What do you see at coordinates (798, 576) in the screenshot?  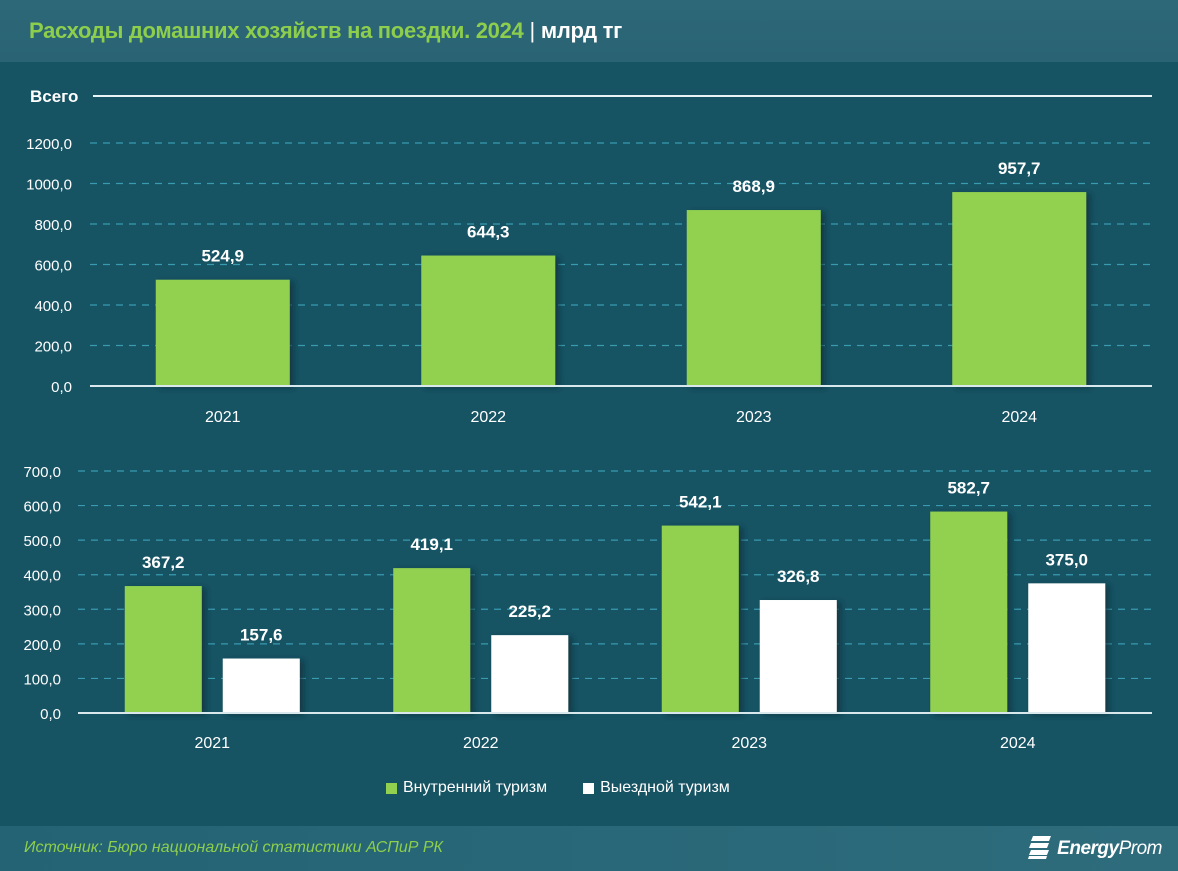 I see `data-label-outbound-2023: 326,8` at bounding box center [798, 576].